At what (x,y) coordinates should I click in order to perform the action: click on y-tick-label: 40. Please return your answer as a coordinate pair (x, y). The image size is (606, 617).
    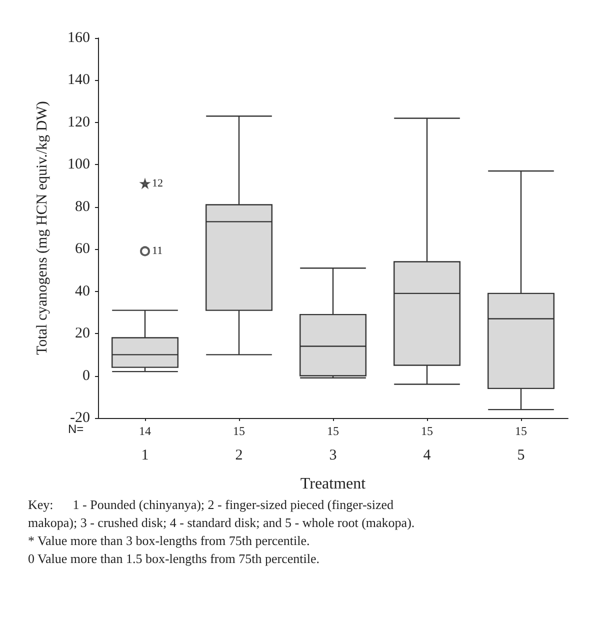
    Looking at the image, I should click on (82, 291).